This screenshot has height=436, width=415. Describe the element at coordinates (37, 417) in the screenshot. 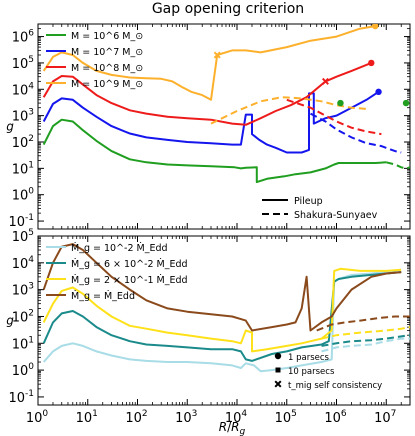

I see `x-tick-label: 100` at that location.